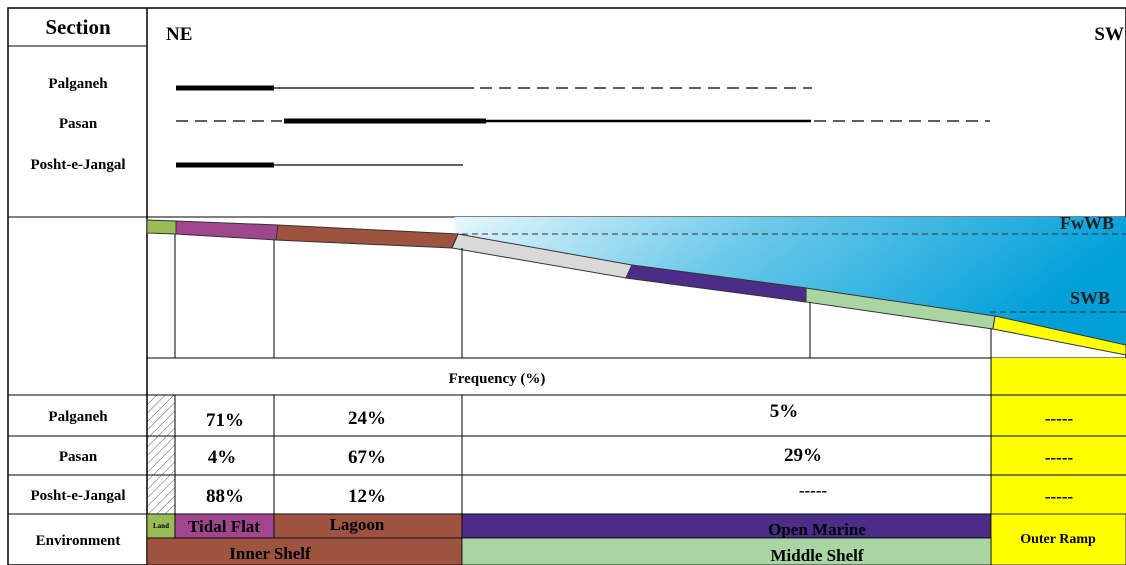  I want to click on env-outer-ramp-cell, so click(1058, 539).